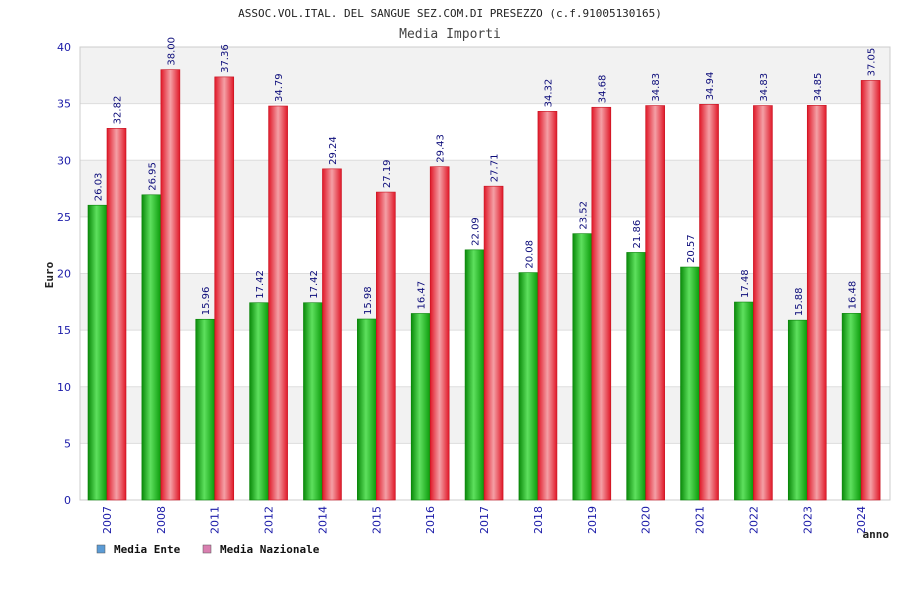  I want to click on bar-media-nazionale-2019, so click(601, 303).